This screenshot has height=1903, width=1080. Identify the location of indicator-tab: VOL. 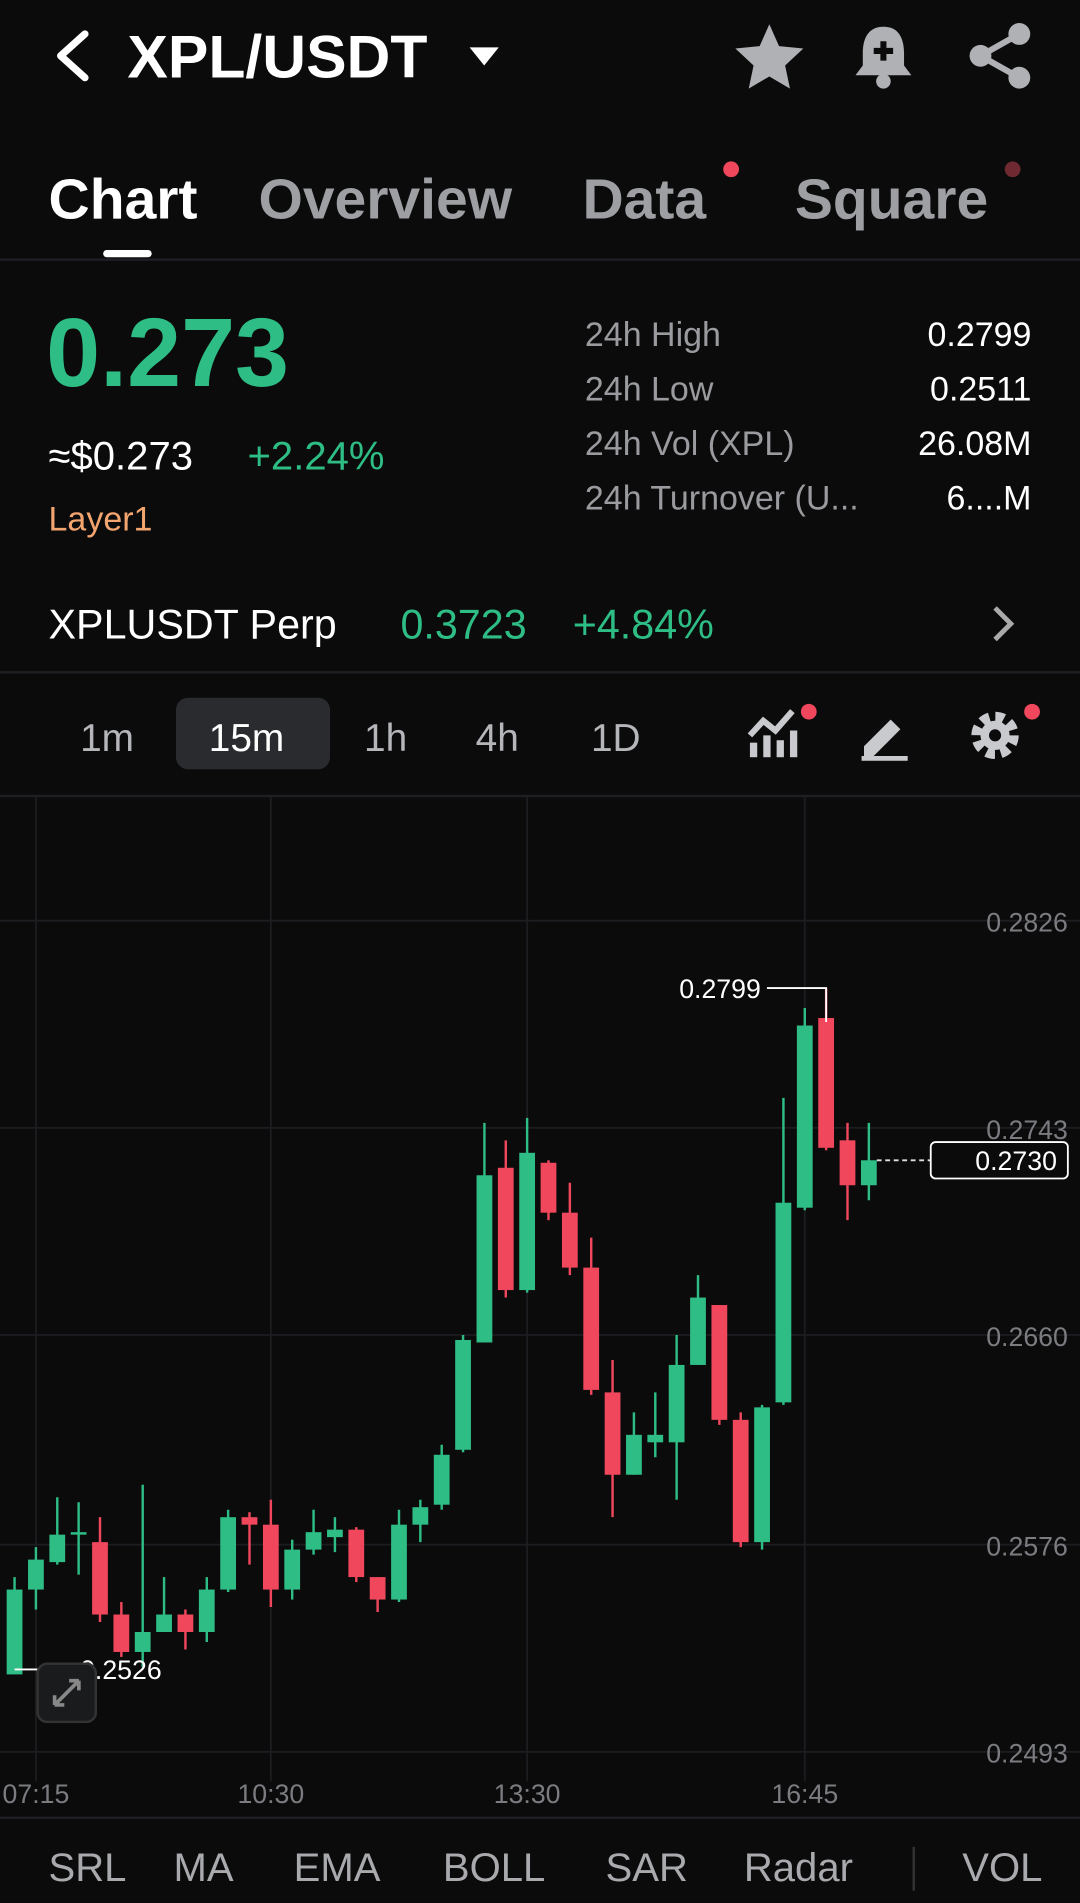
(1002, 1867).